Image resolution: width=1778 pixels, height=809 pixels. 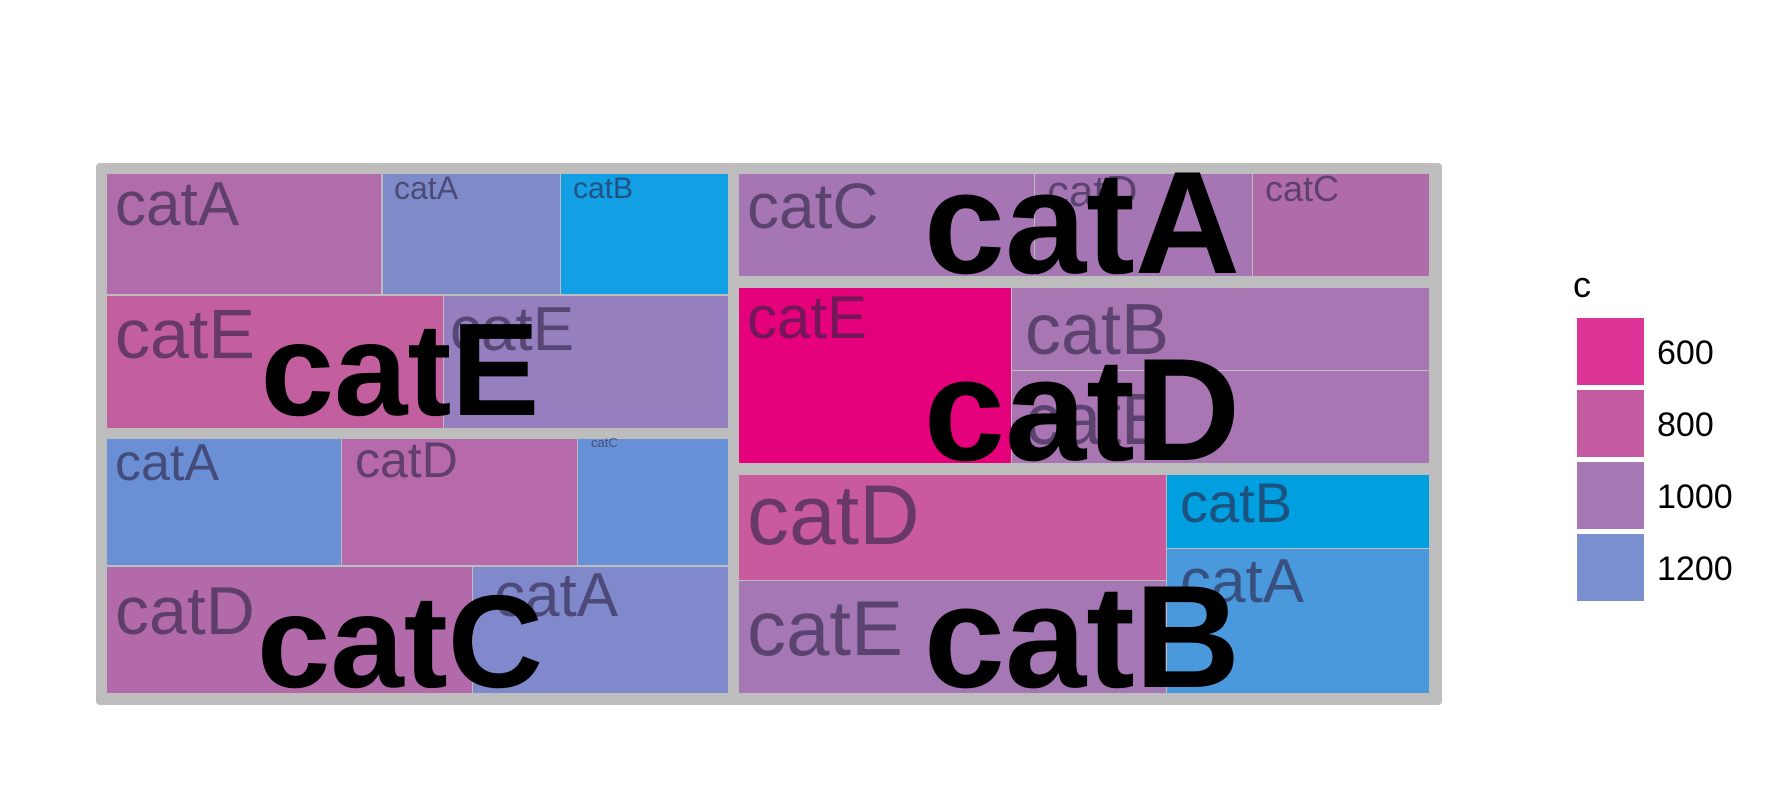 I want to click on treemap-group-catb: catD catB catE catA, so click(x=1084, y=580).